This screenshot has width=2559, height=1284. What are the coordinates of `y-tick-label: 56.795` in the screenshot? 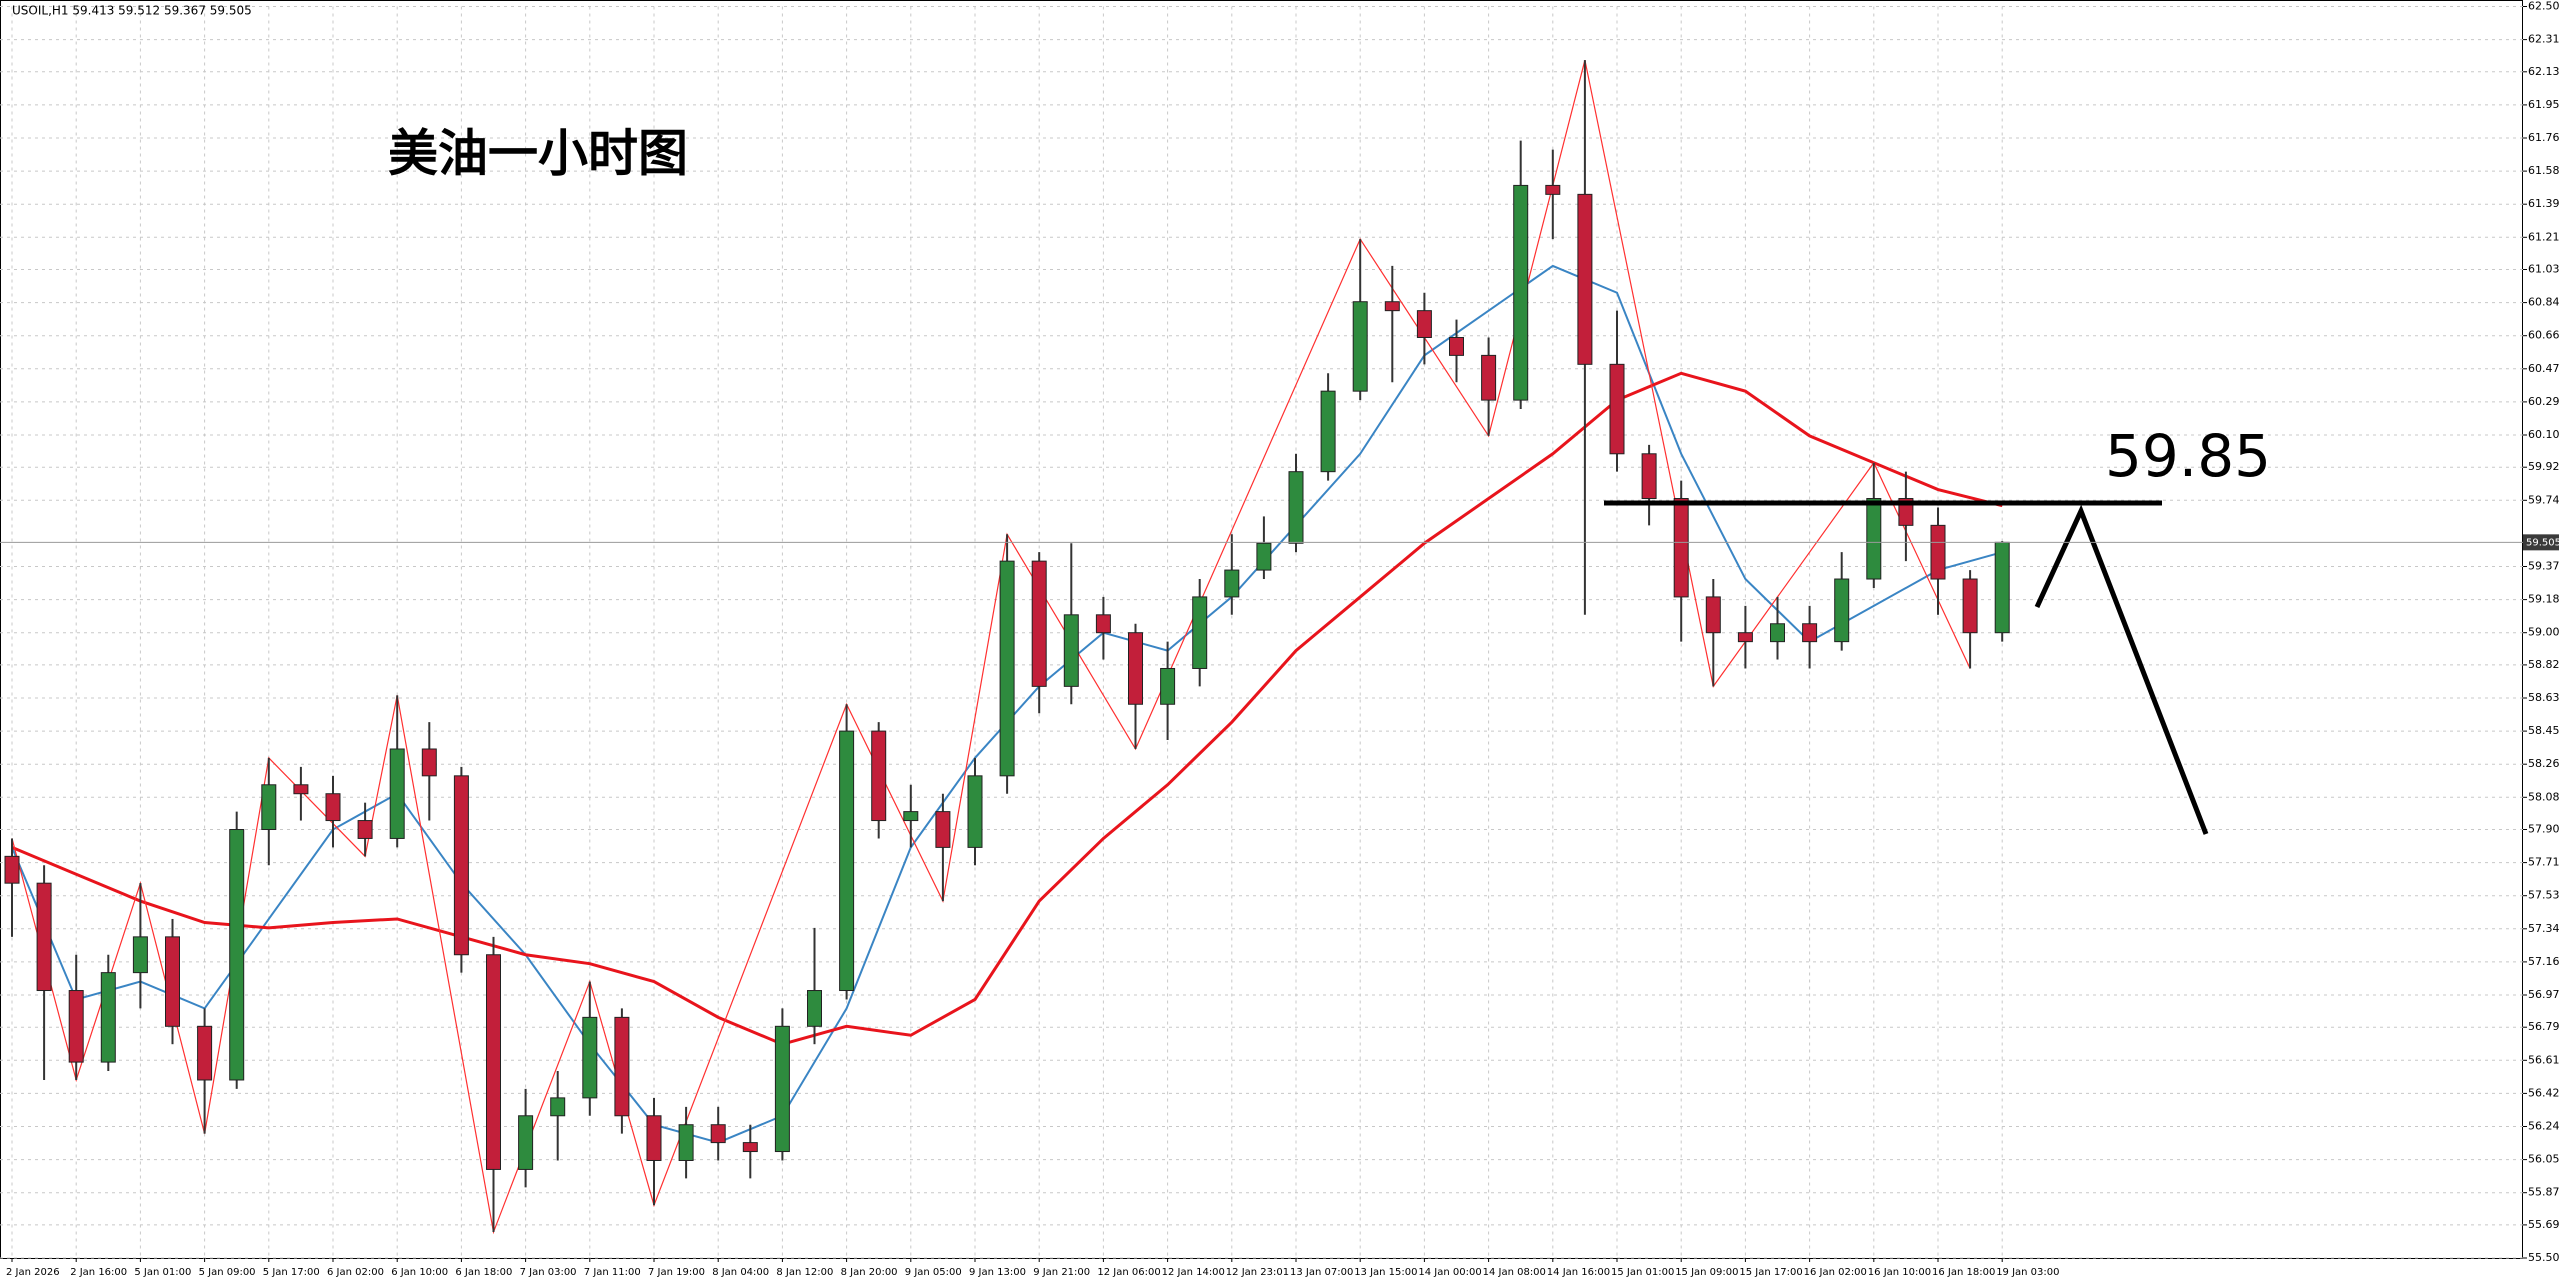 It's located at (2543, 1026).